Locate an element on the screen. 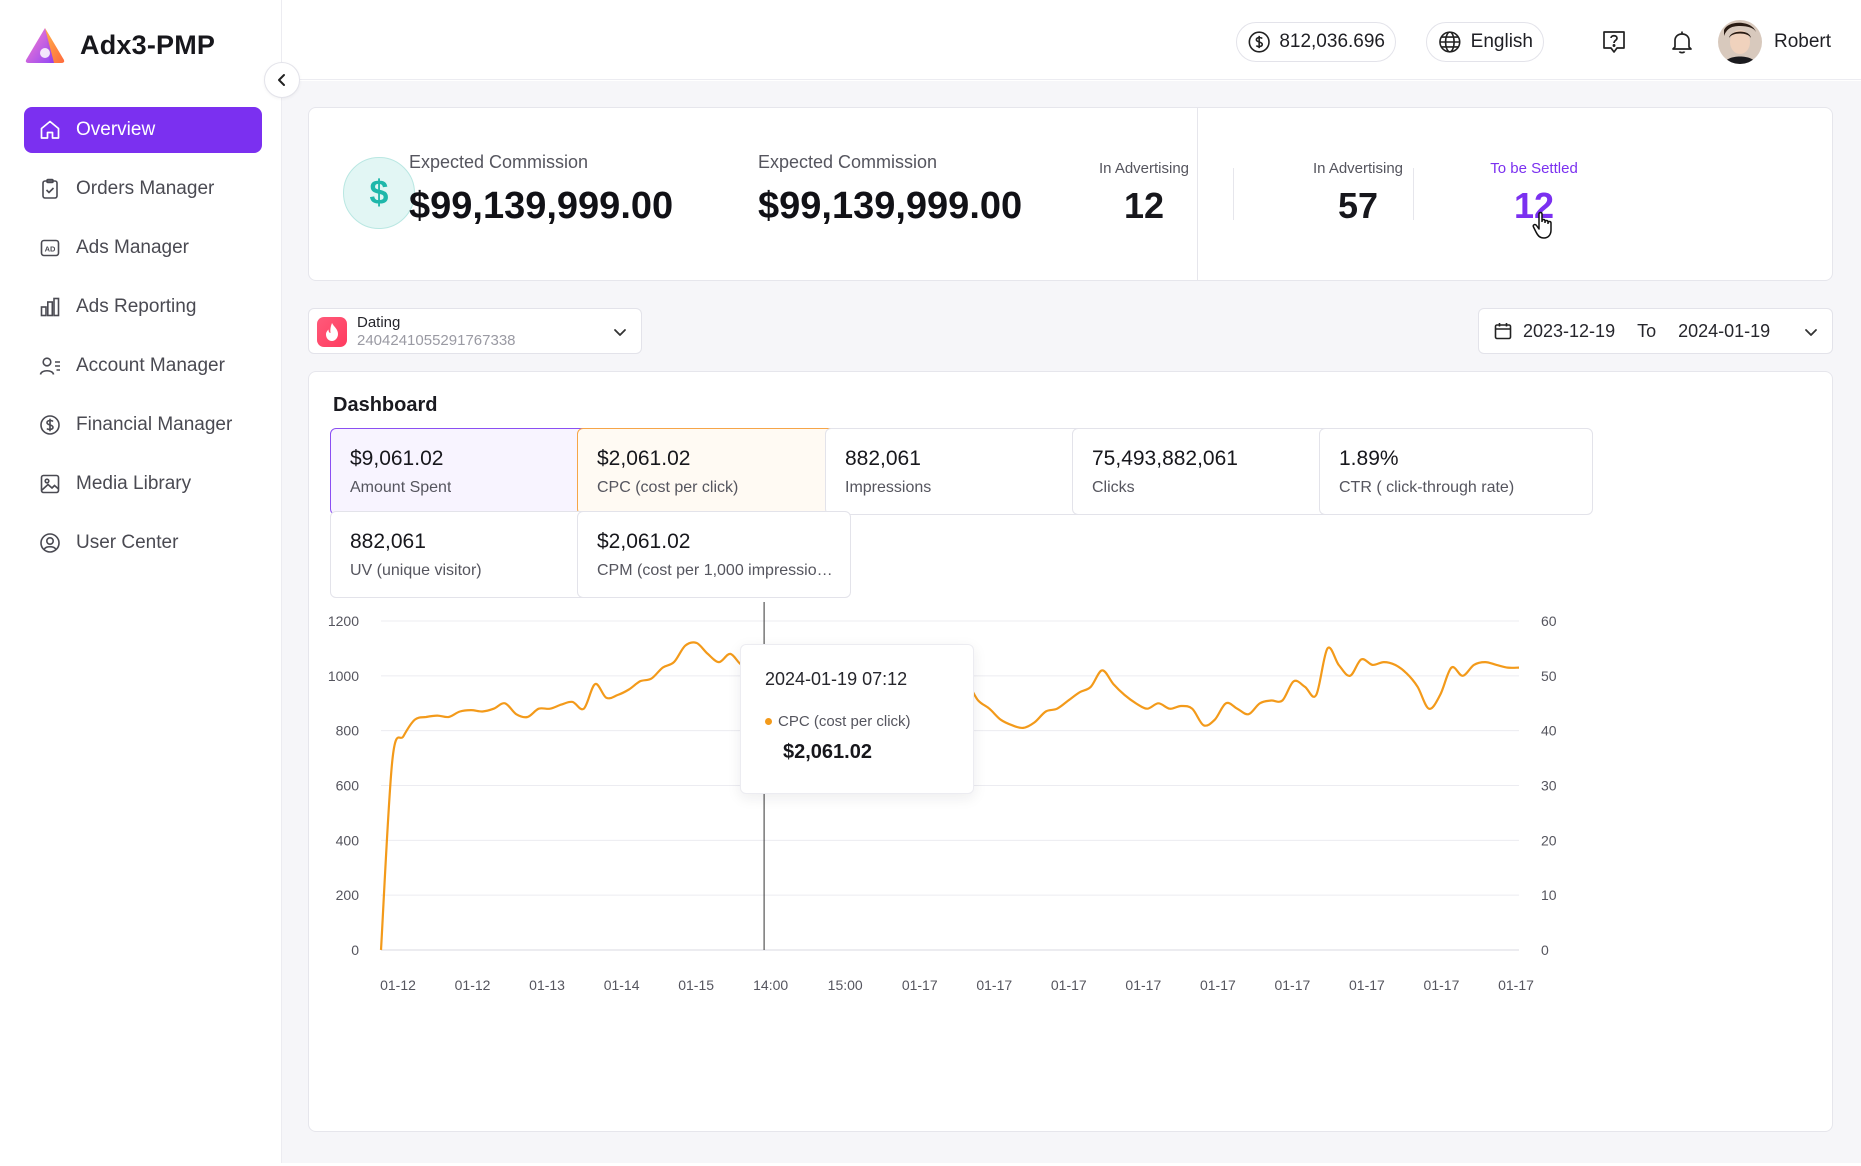 This screenshot has height=1166, width=1861. home-icon is located at coordinates (50, 129).